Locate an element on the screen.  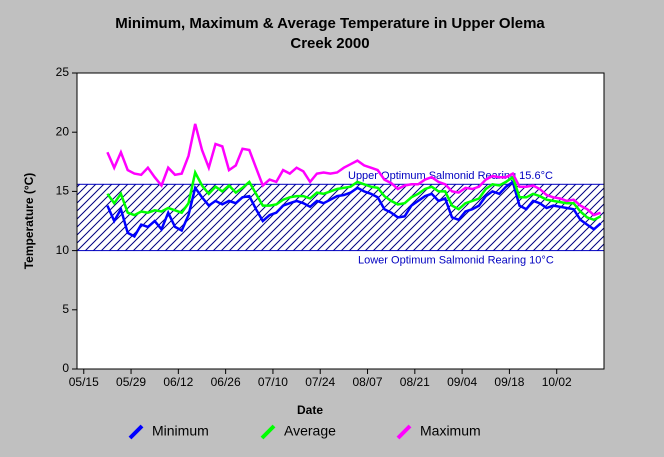
x-tick-label: 06/26 is located at coordinates (226, 382).